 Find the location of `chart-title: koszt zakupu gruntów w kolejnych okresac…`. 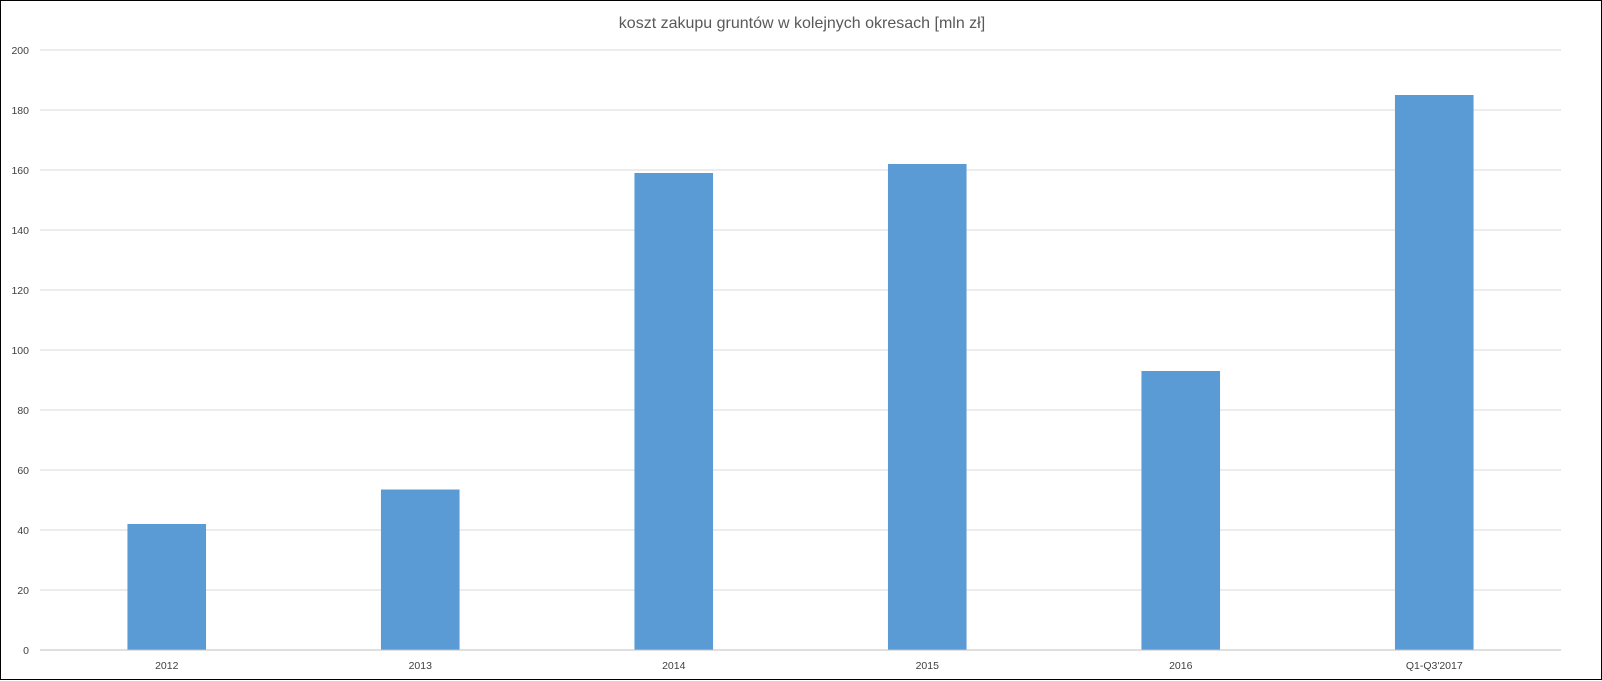

chart-title: koszt zakupu gruntów w kolejnych okresac… is located at coordinates (802, 23).